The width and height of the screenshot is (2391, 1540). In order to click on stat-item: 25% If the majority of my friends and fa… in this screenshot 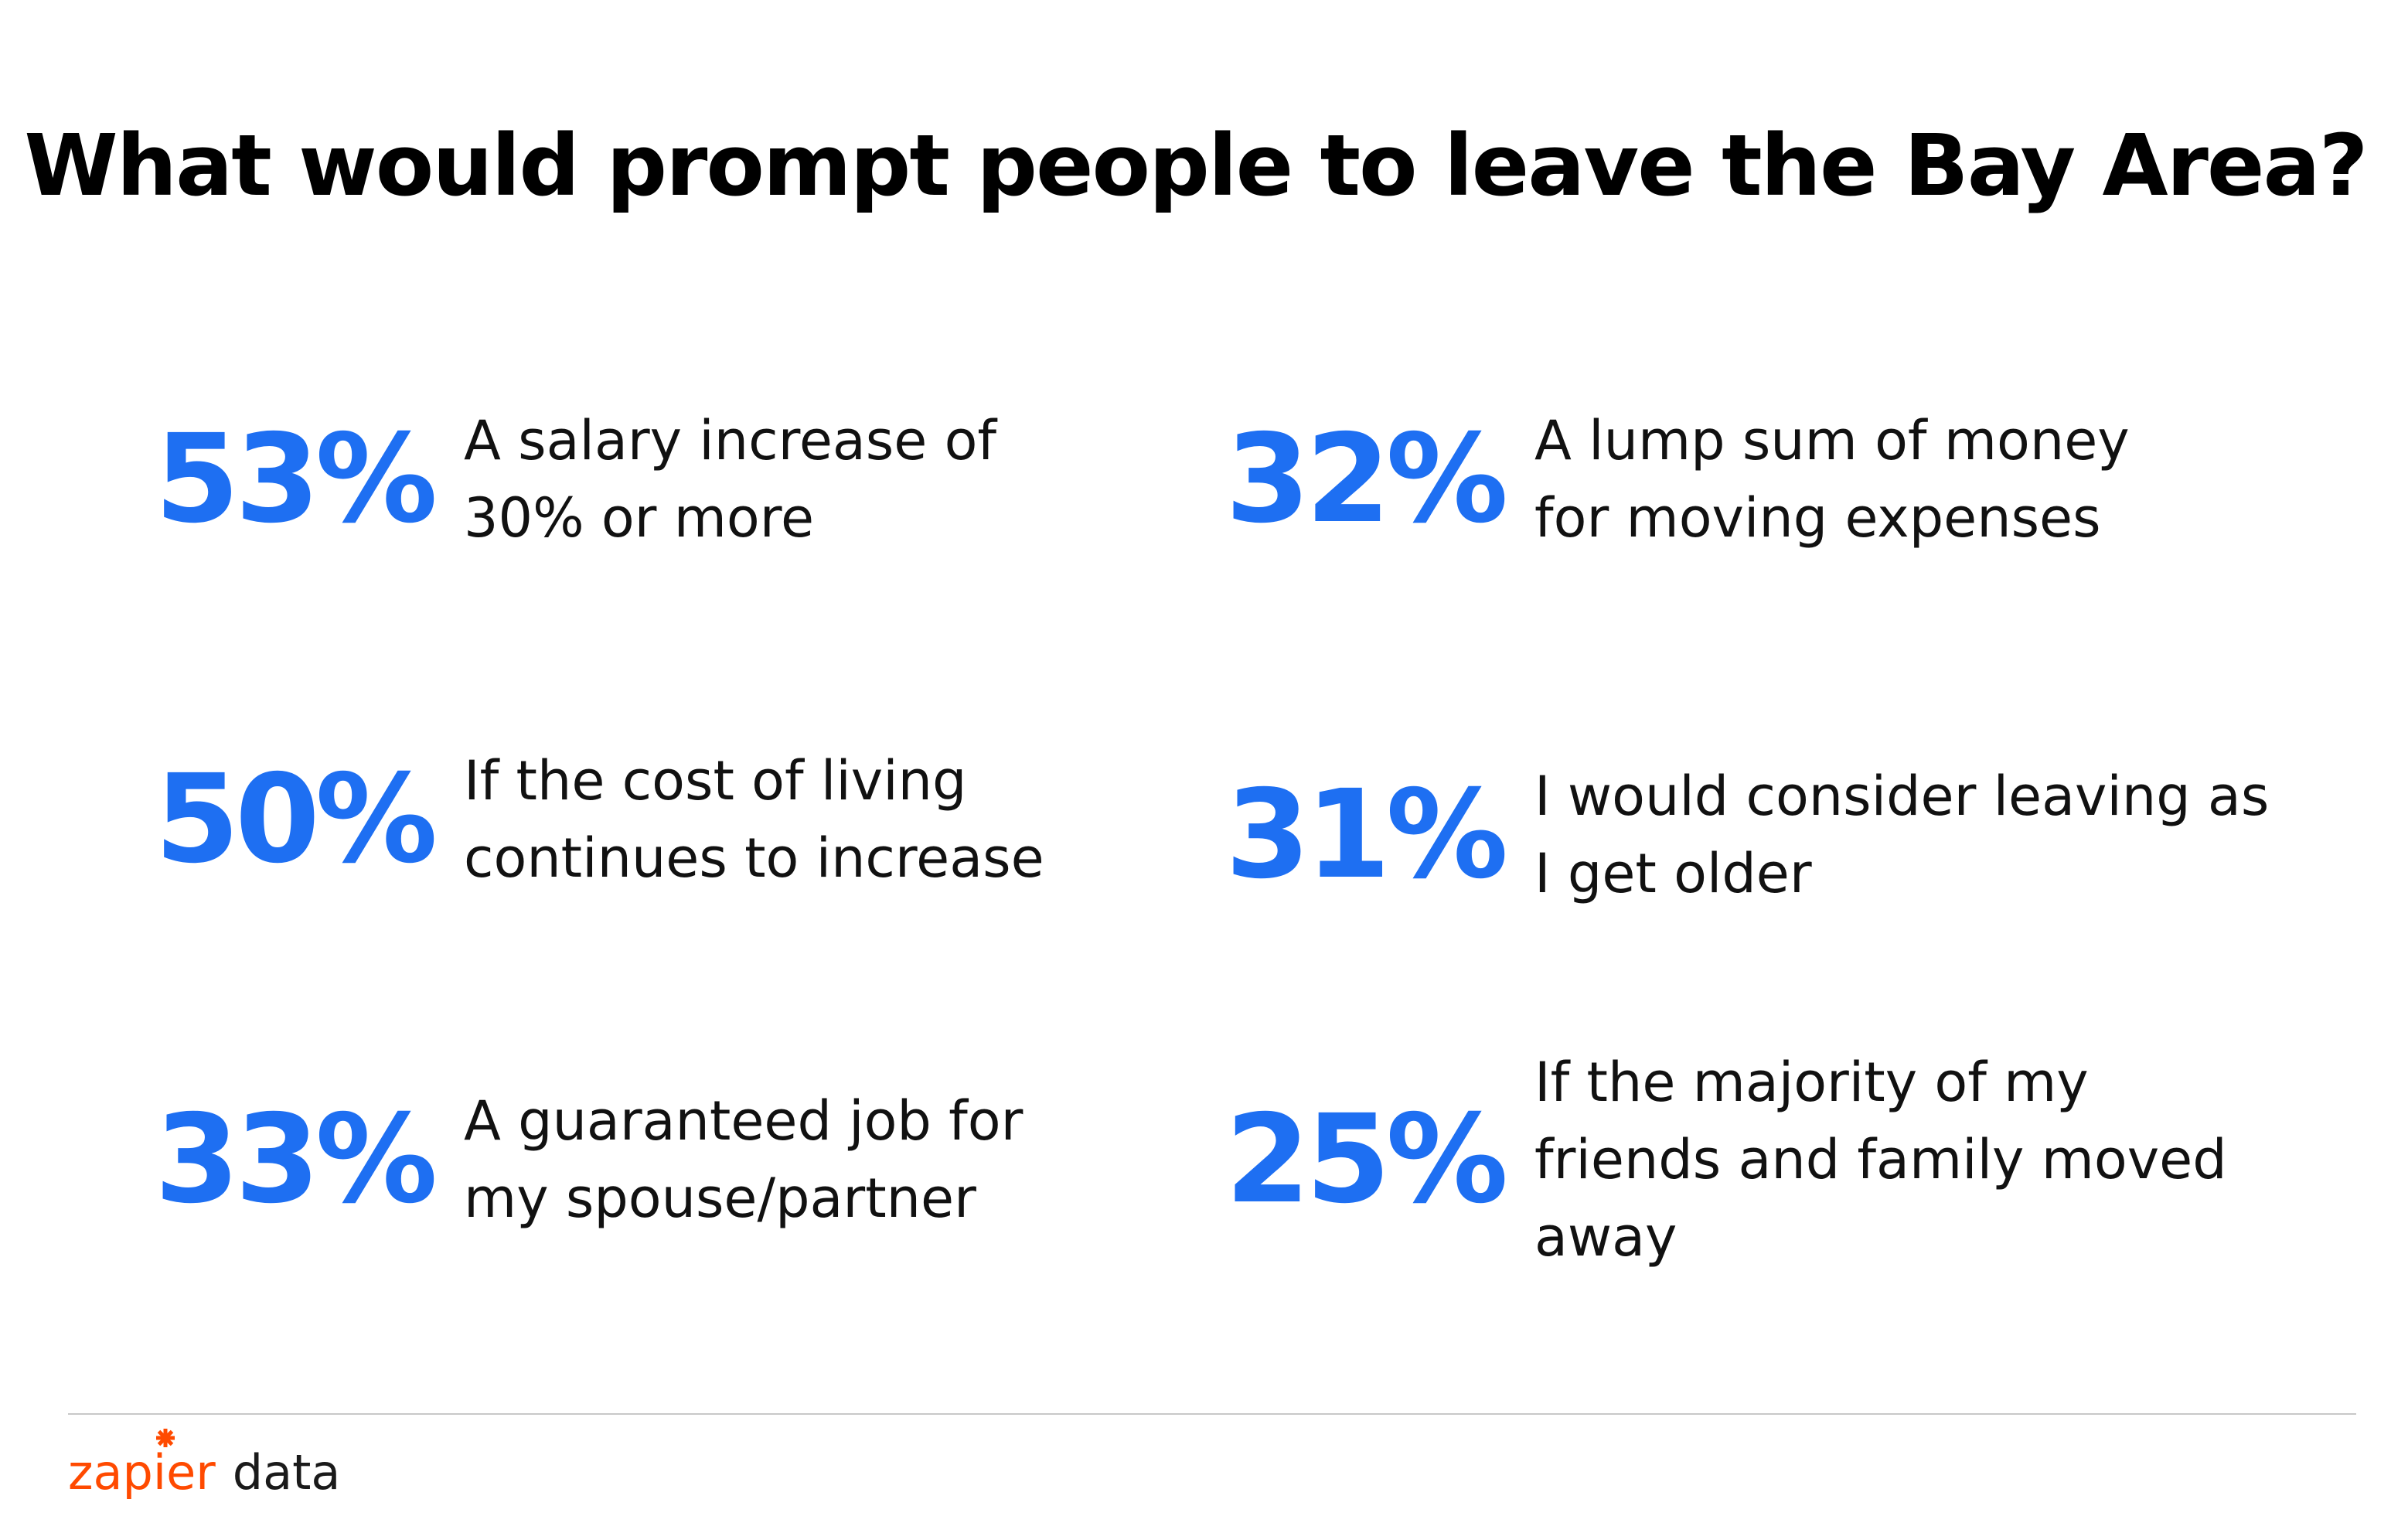, I will do `click(1726, 1160)`.